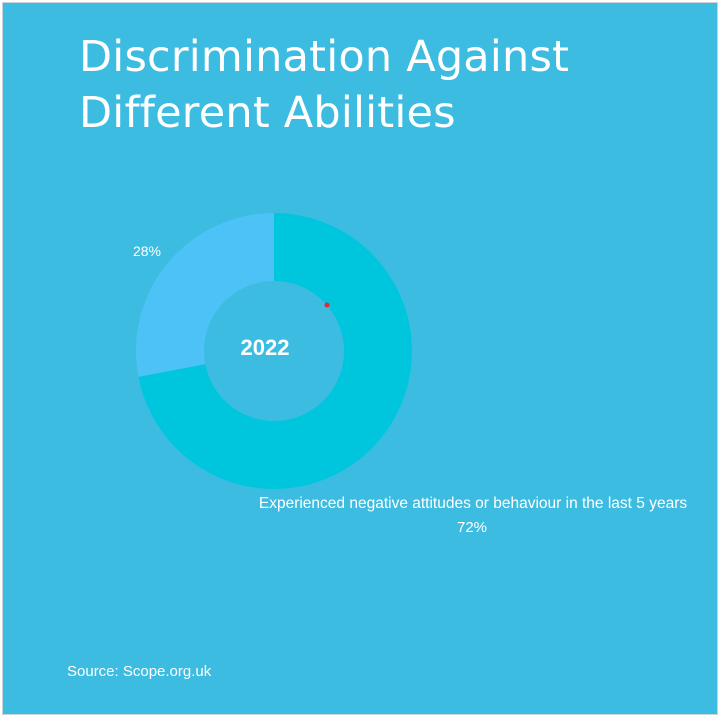 The height and width of the screenshot is (717, 720). What do you see at coordinates (139, 671) in the screenshot?
I see `source-note: Source: Scope.org.uk` at bounding box center [139, 671].